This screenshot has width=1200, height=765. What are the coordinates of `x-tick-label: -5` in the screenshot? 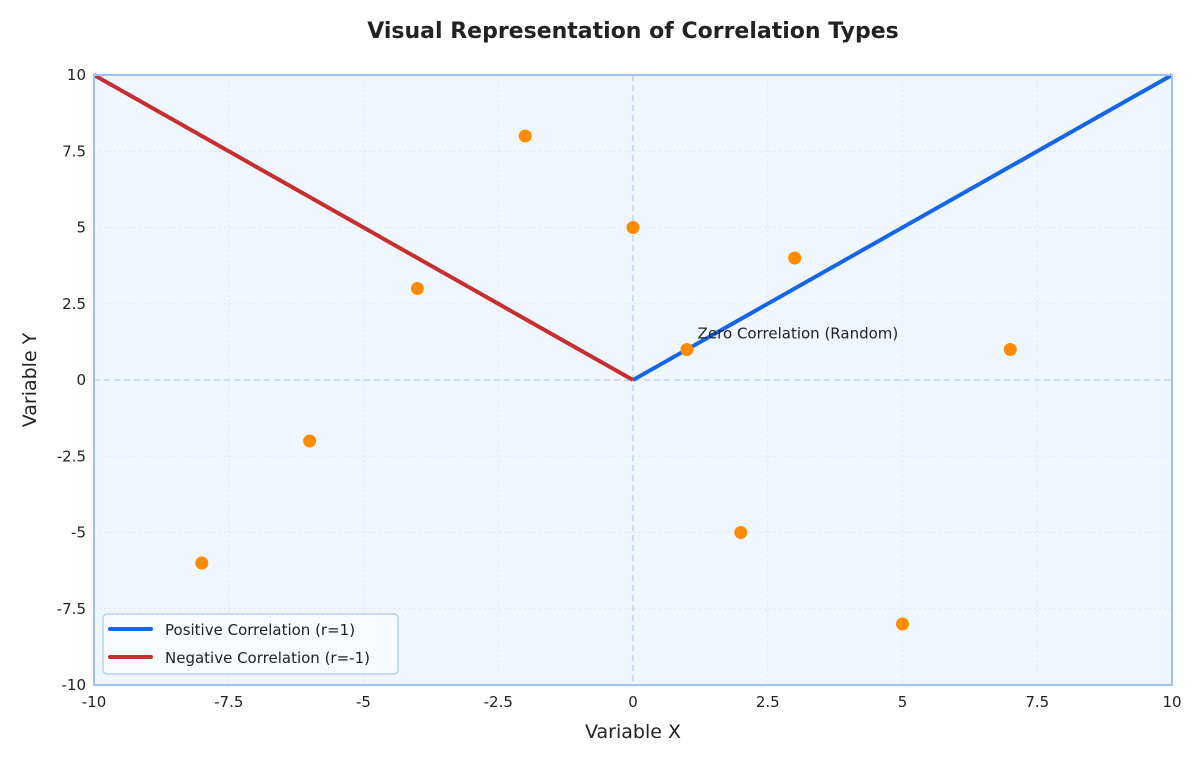 It's located at (363, 702).